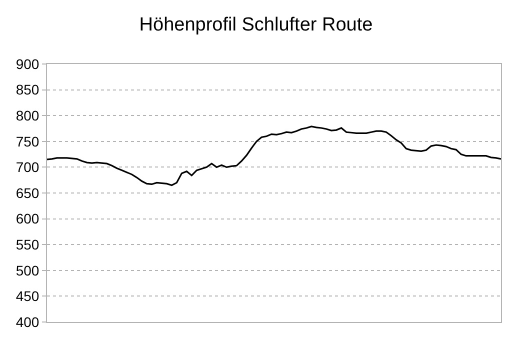 The image size is (512, 340). What do you see at coordinates (28, 116) in the screenshot?
I see `y-tick-label: 800` at bounding box center [28, 116].